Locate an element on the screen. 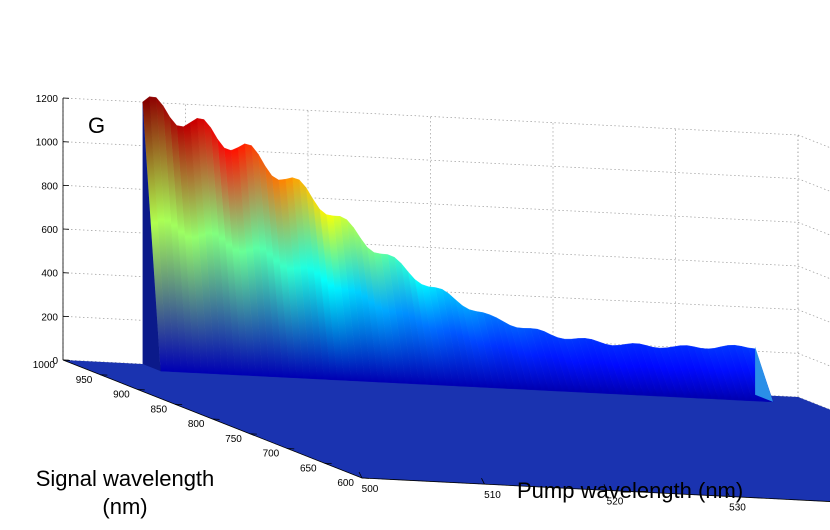  z-tick-label: 1200 is located at coordinates (47, 99).